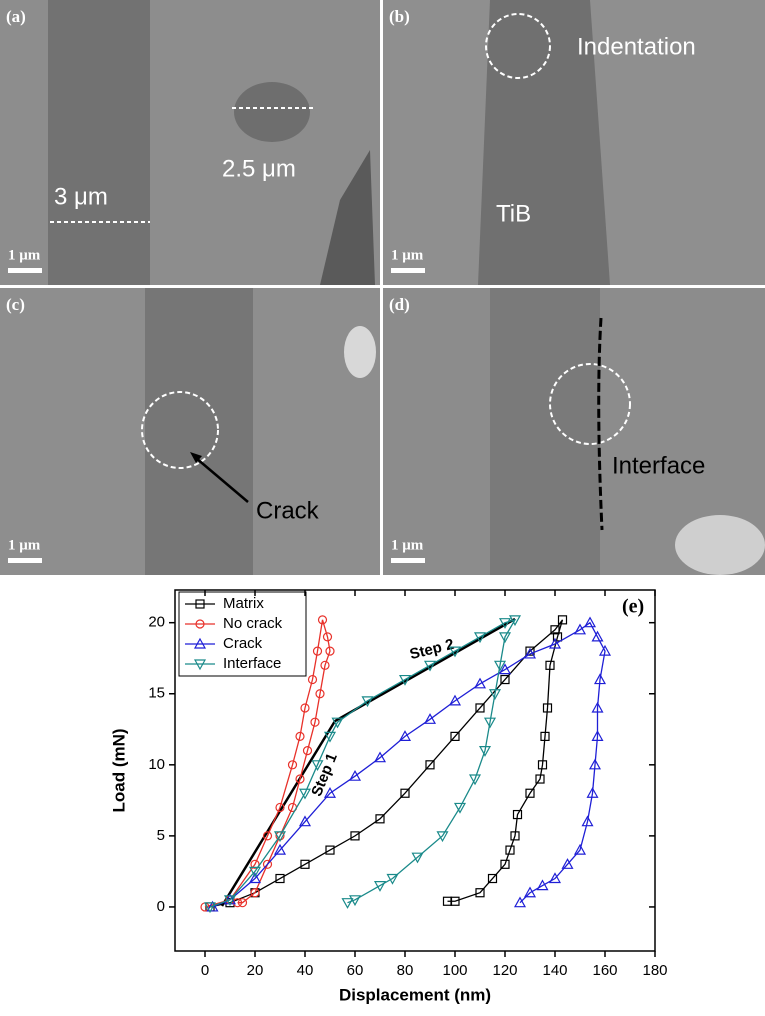 The height and width of the screenshot is (1016, 765). What do you see at coordinates (161, 906) in the screenshot?
I see `y-tick-label: 0` at bounding box center [161, 906].